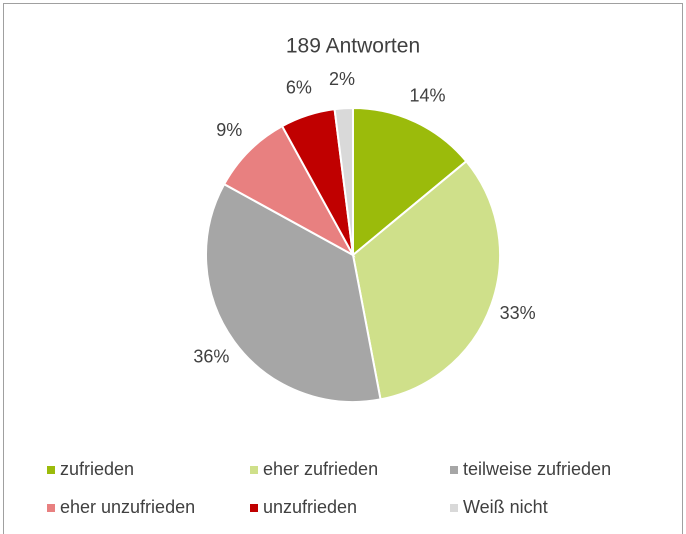  I want to click on legend-label: zufrieden, so click(97, 469).